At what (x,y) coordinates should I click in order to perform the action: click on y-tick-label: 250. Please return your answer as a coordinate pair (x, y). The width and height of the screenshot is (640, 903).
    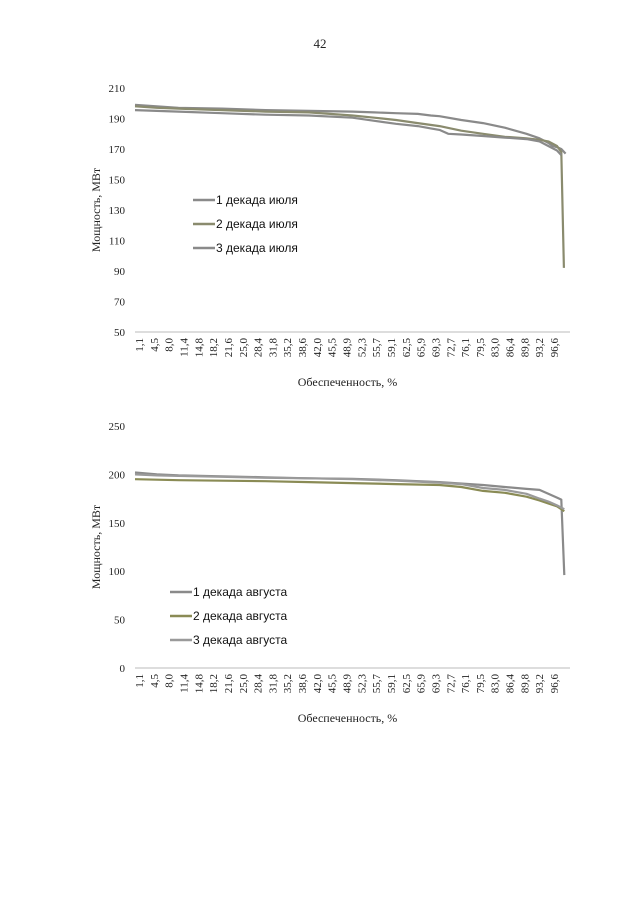
    Looking at the image, I should click on (117, 427).